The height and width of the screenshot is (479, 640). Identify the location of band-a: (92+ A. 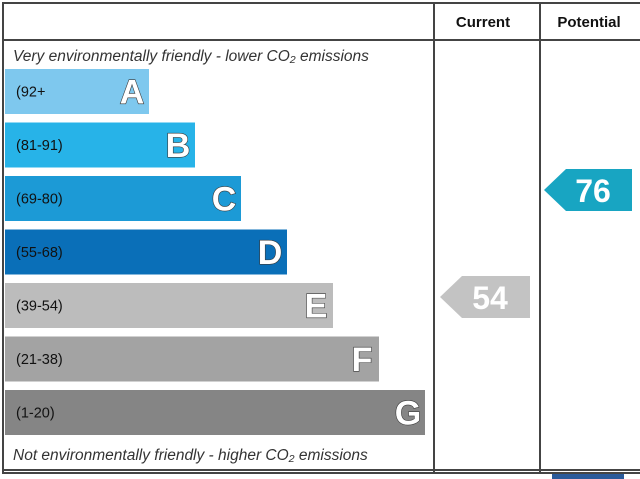
(77, 91).